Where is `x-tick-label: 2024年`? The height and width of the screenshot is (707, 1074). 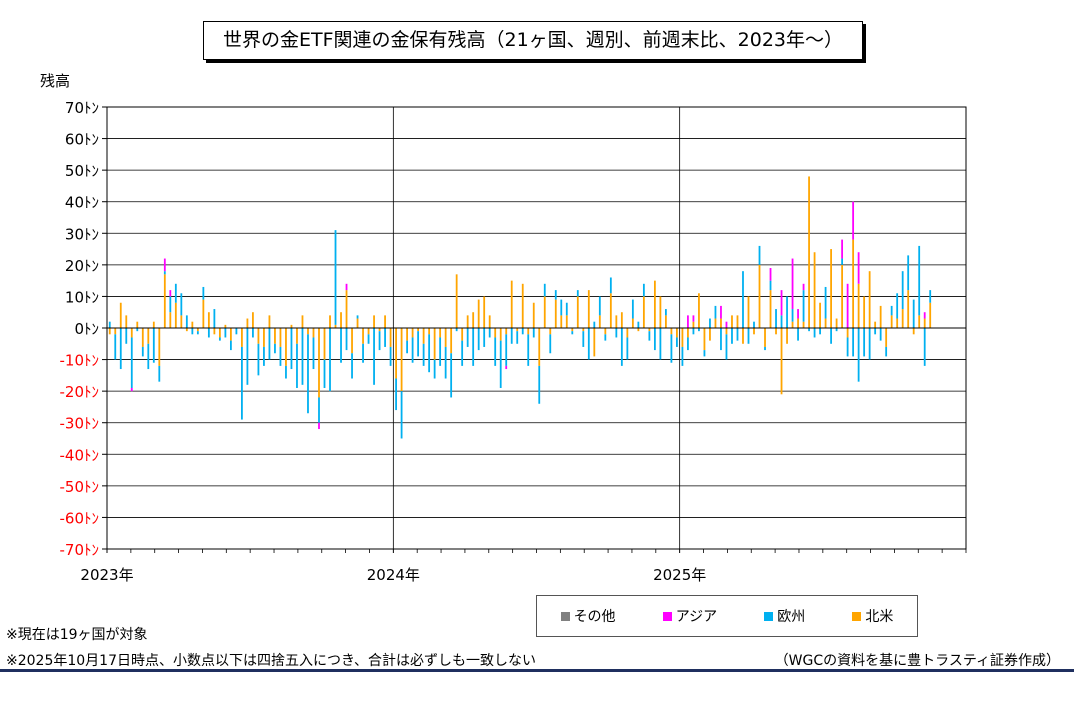 x-tick-label: 2024年 is located at coordinates (393, 575).